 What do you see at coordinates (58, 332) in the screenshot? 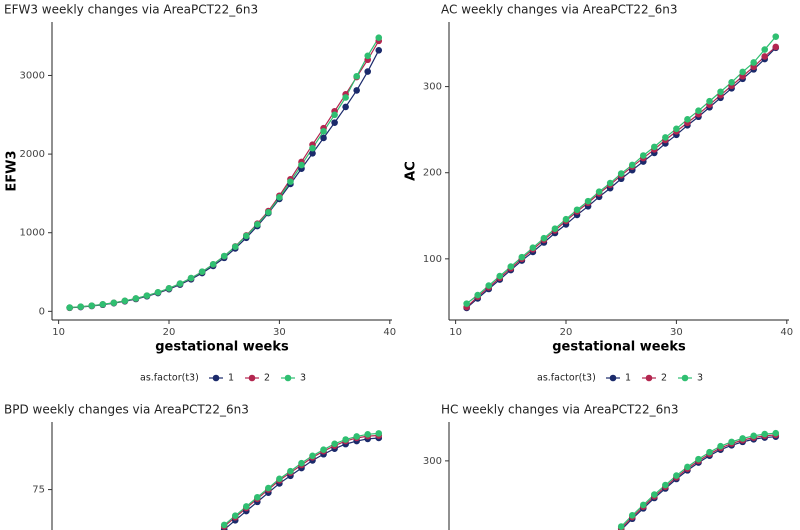
I see `x-tick-label: 10` at bounding box center [58, 332].